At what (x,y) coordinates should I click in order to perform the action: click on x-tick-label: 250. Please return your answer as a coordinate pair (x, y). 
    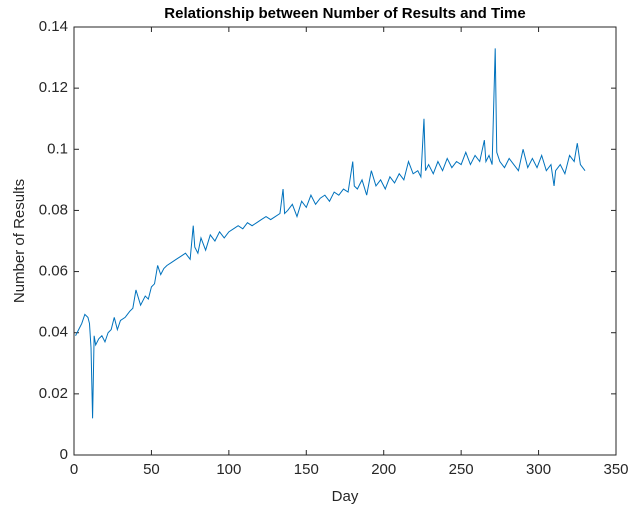
    Looking at the image, I should click on (461, 469).